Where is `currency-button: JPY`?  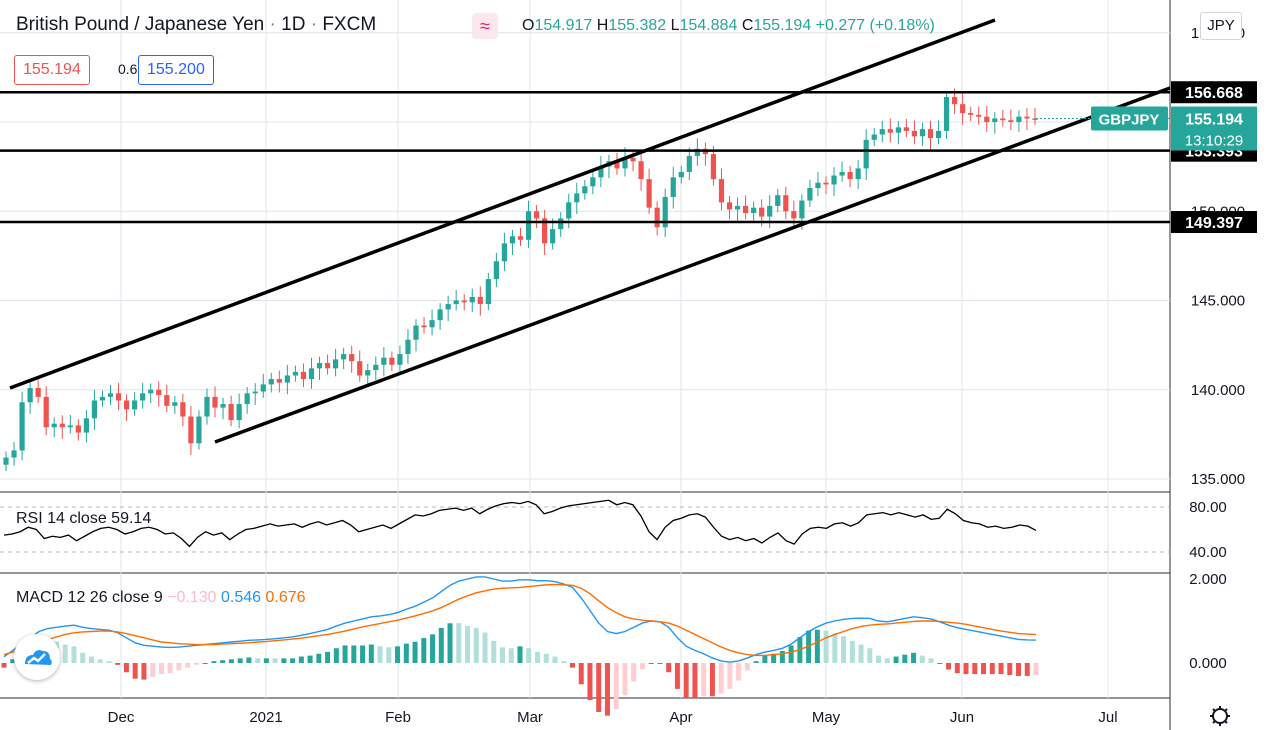
currency-button: JPY is located at coordinates (1221, 26).